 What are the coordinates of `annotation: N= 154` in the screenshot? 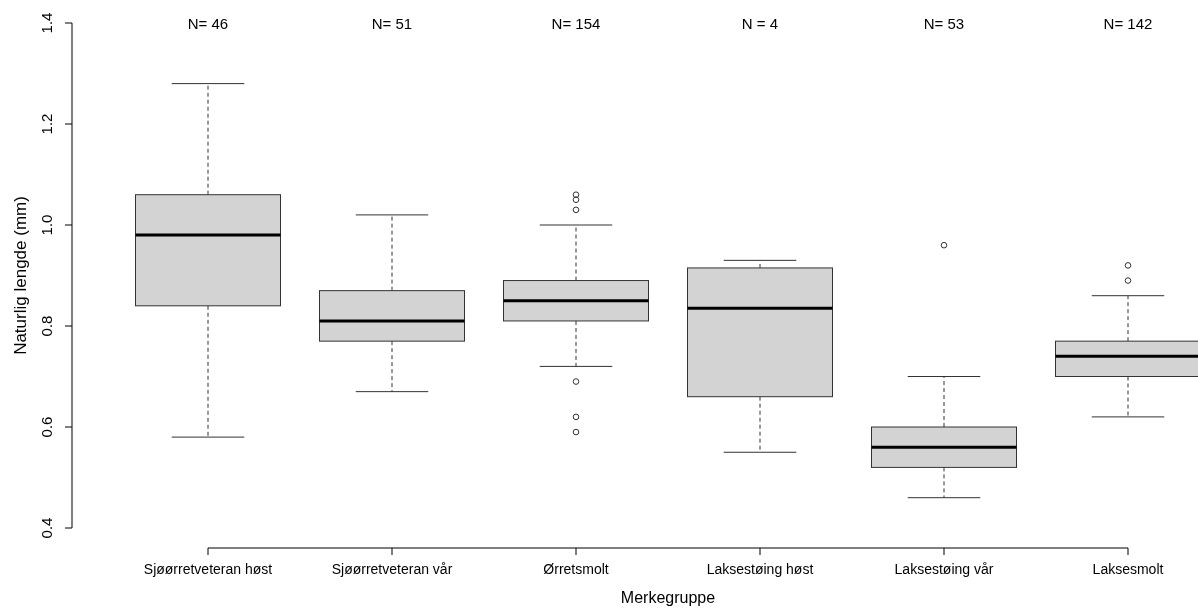 It's located at (576, 23).